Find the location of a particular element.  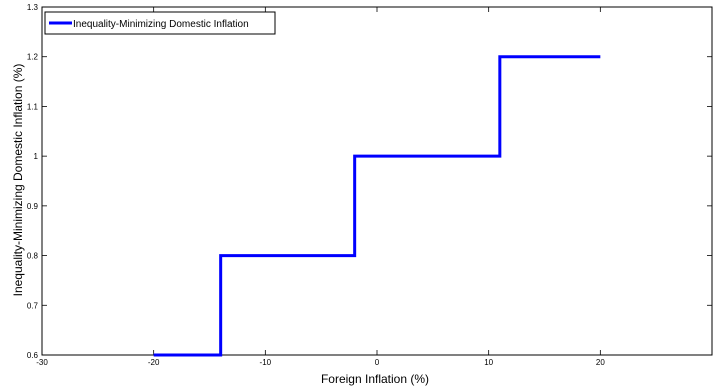

x-tick-label: 10 is located at coordinates (488, 362).